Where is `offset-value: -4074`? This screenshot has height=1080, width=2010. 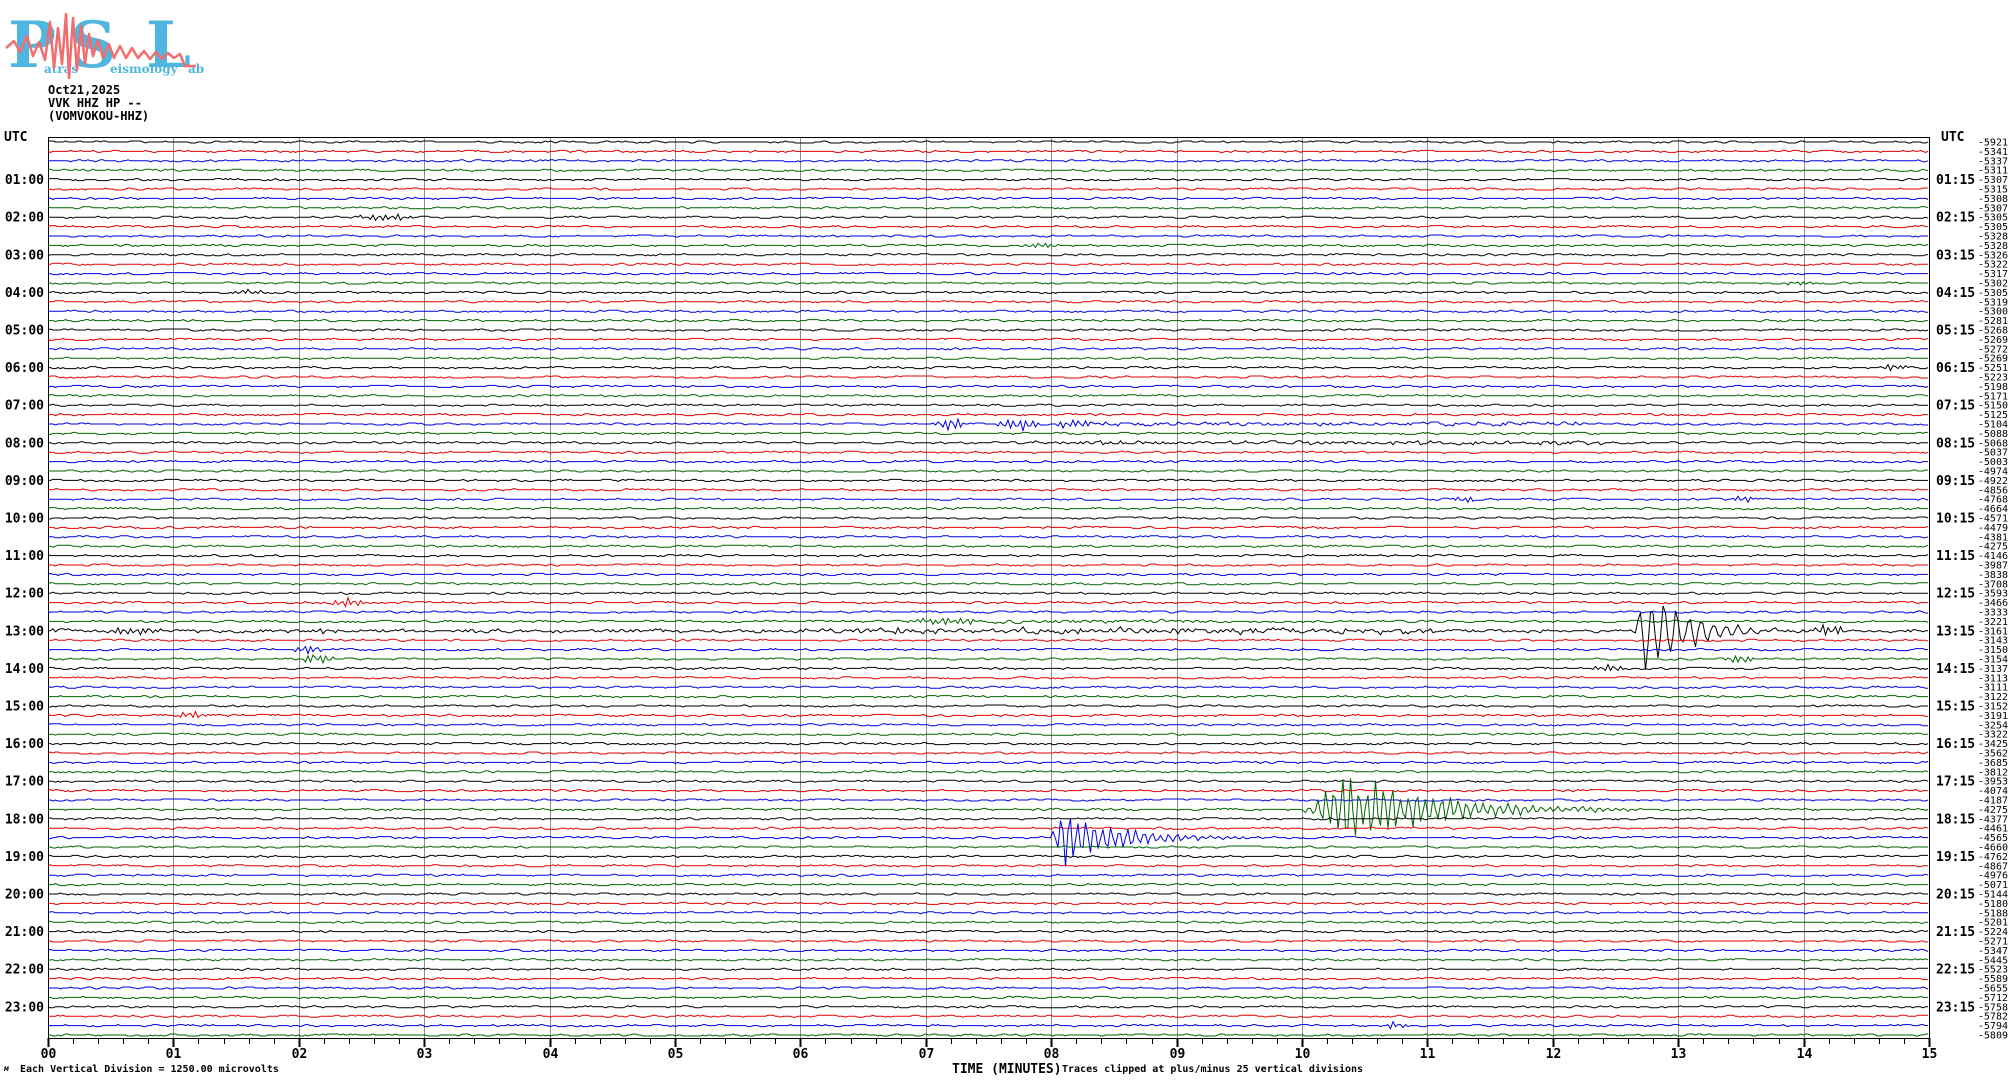
offset-value: -4074 is located at coordinates (1993, 791).